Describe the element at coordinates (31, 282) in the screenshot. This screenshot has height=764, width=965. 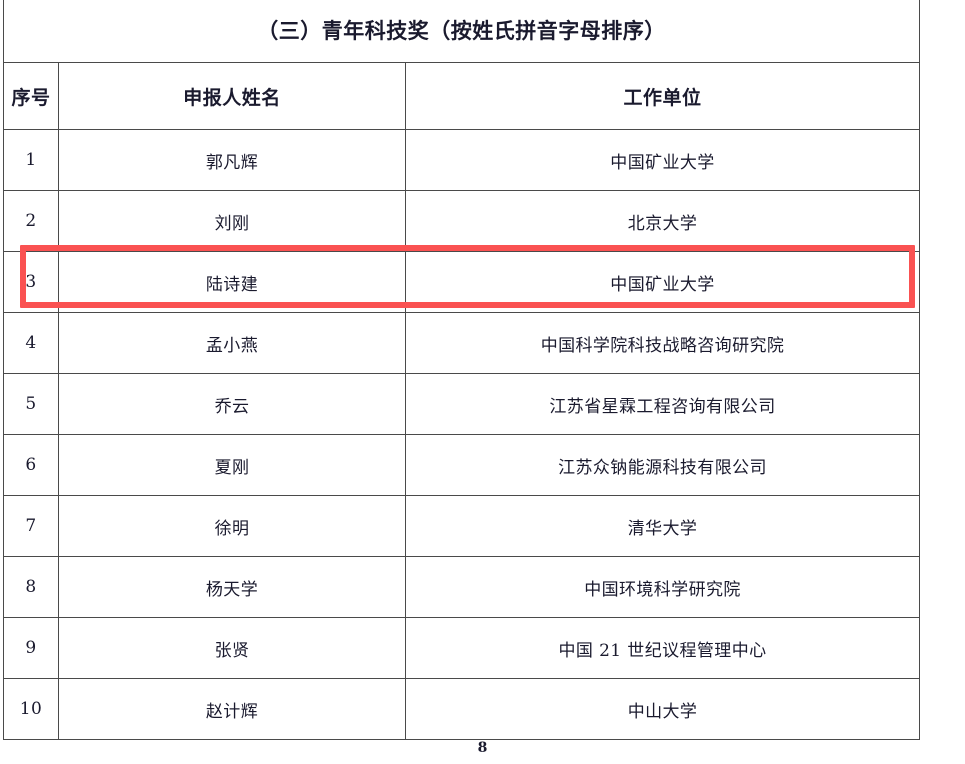
I see `row-index: 3` at that location.